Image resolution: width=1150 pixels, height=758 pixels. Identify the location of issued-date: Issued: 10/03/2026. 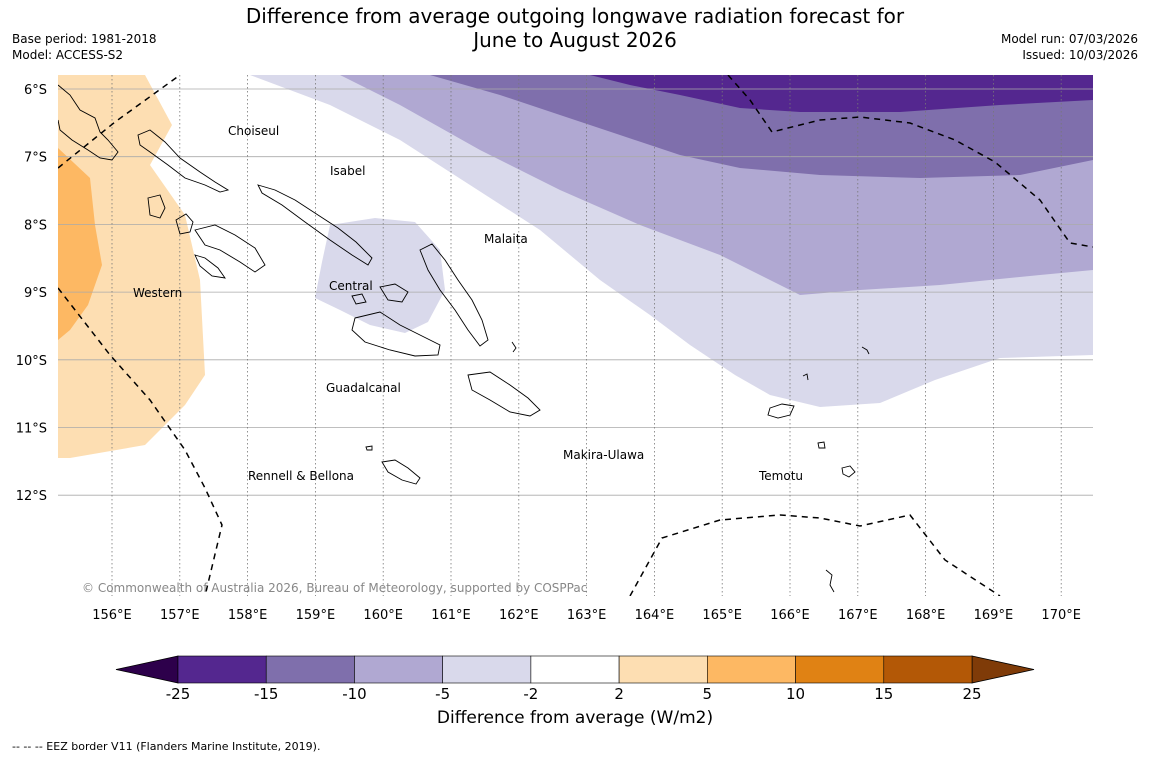
(1080, 55).